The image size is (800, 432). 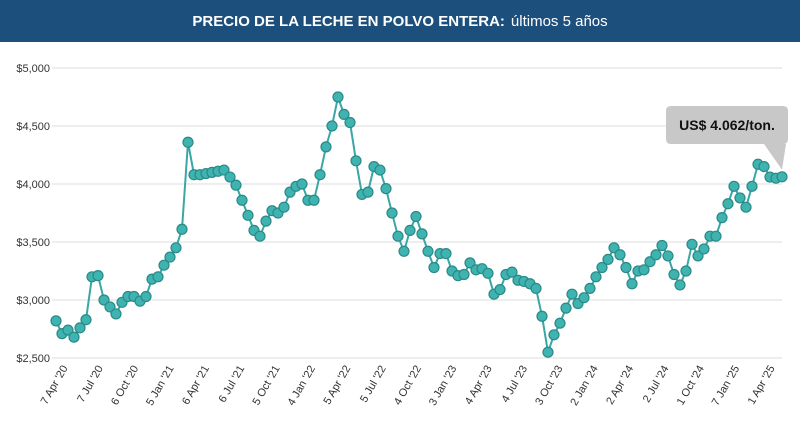 What do you see at coordinates (549, 386) in the screenshot?
I see `x-tick-label: 3 Oct '23` at bounding box center [549, 386].